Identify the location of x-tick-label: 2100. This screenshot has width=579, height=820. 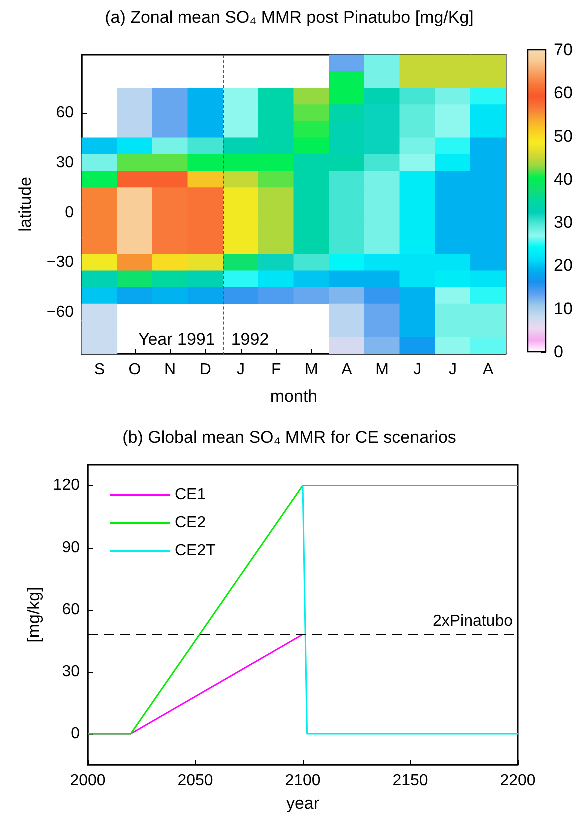
(303, 781).